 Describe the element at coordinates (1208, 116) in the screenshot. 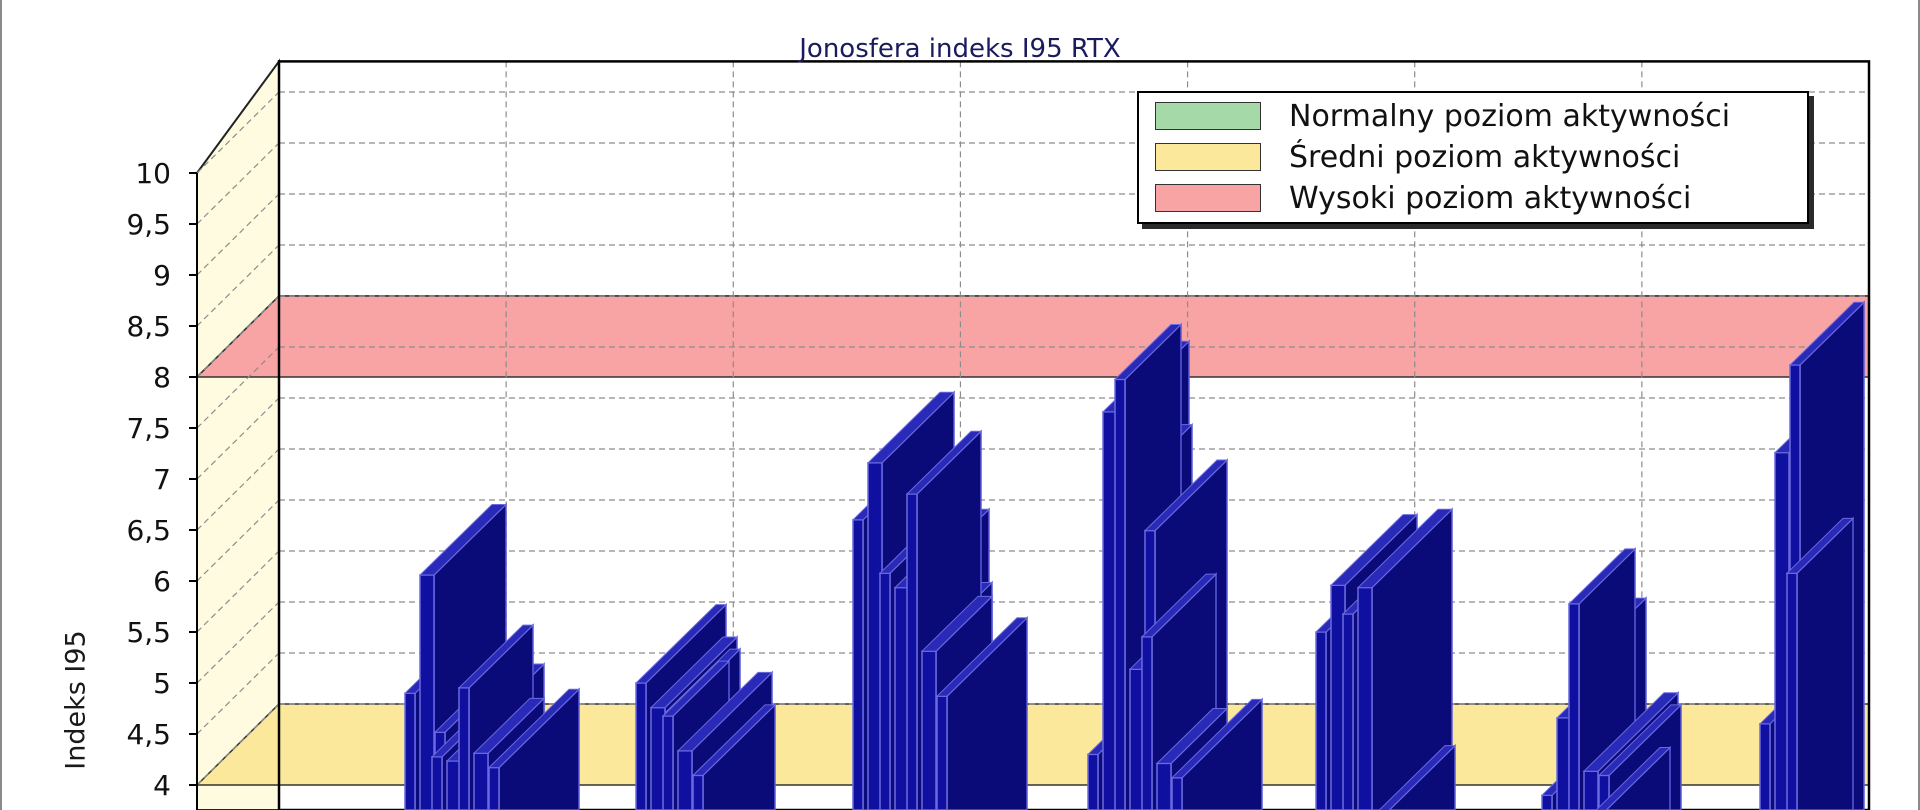

I see `legend-swatch-normal` at that location.